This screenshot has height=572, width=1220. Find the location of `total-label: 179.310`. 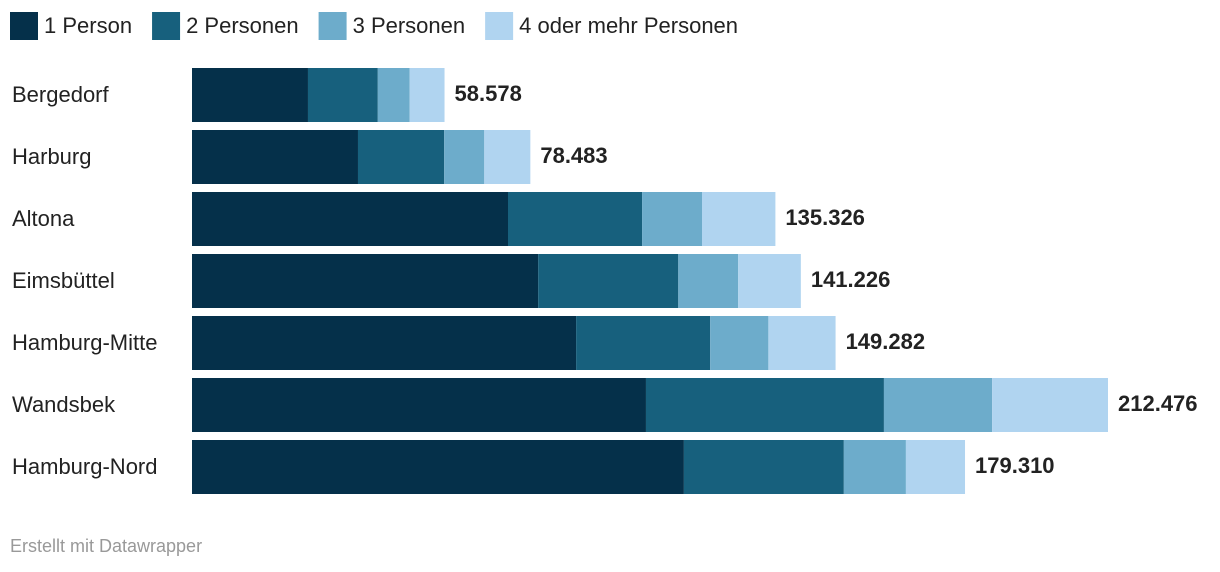

total-label: 179.310 is located at coordinates (1015, 465).